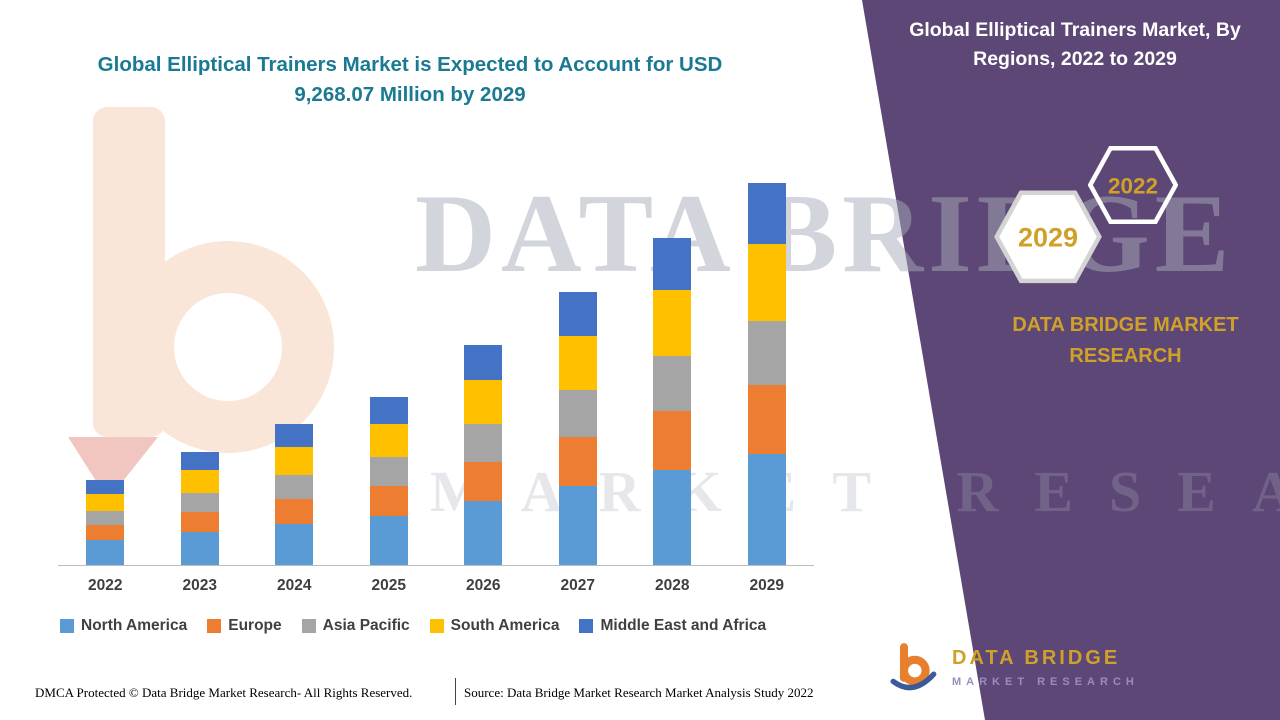 The image size is (1280, 720). I want to click on stacked-bar-2025, so click(388, 480).